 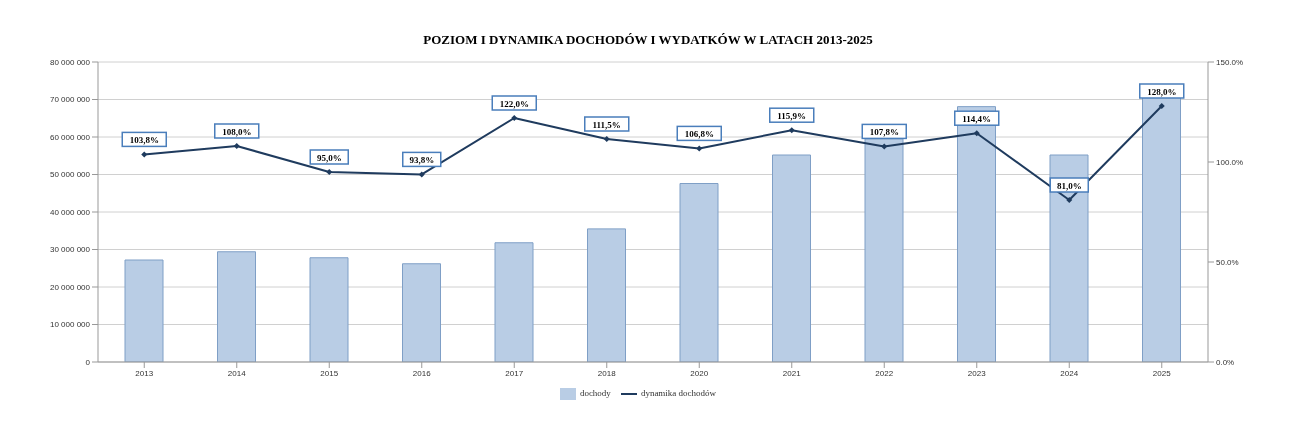 I want to click on x-tick-label: 2013, so click(x=144, y=373).